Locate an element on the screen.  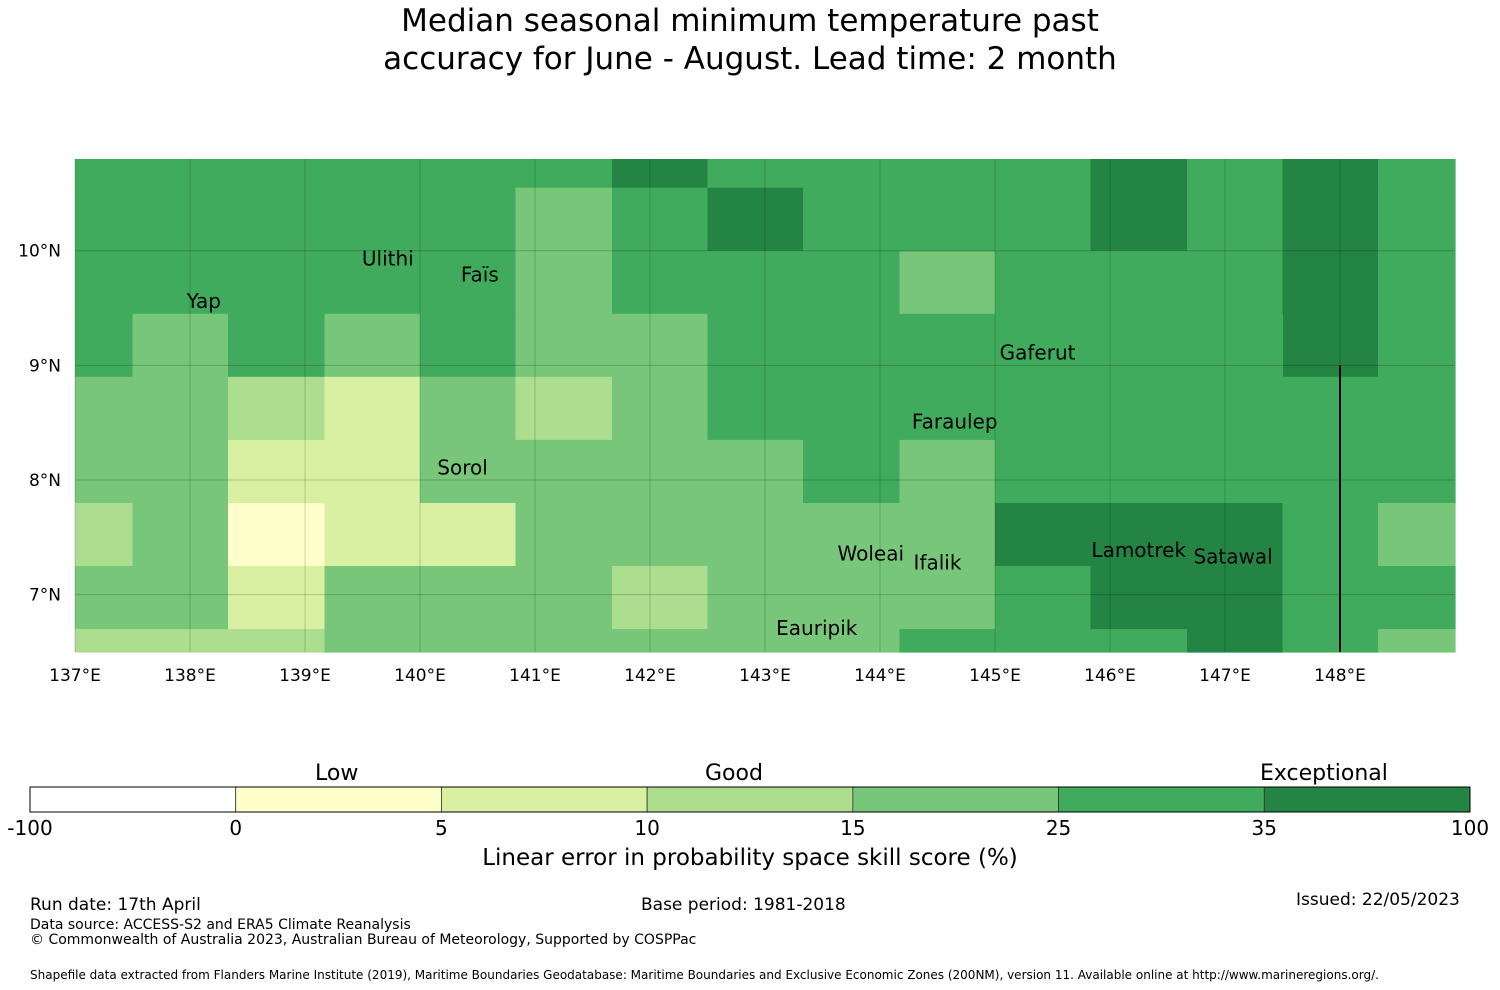
colorbar-tick-label: 10 is located at coordinates (647, 828).